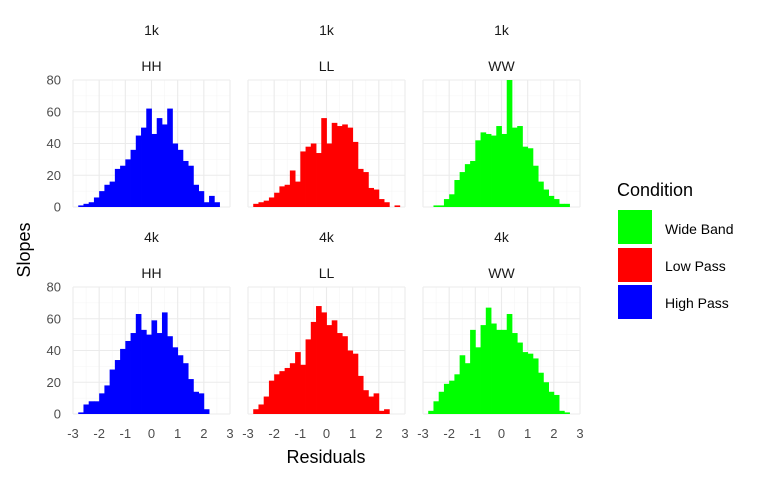 This screenshot has height=479, width=776. What do you see at coordinates (501, 66) in the screenshot?
I see `facet-col-label: WW` at bounding box center [501, 66].